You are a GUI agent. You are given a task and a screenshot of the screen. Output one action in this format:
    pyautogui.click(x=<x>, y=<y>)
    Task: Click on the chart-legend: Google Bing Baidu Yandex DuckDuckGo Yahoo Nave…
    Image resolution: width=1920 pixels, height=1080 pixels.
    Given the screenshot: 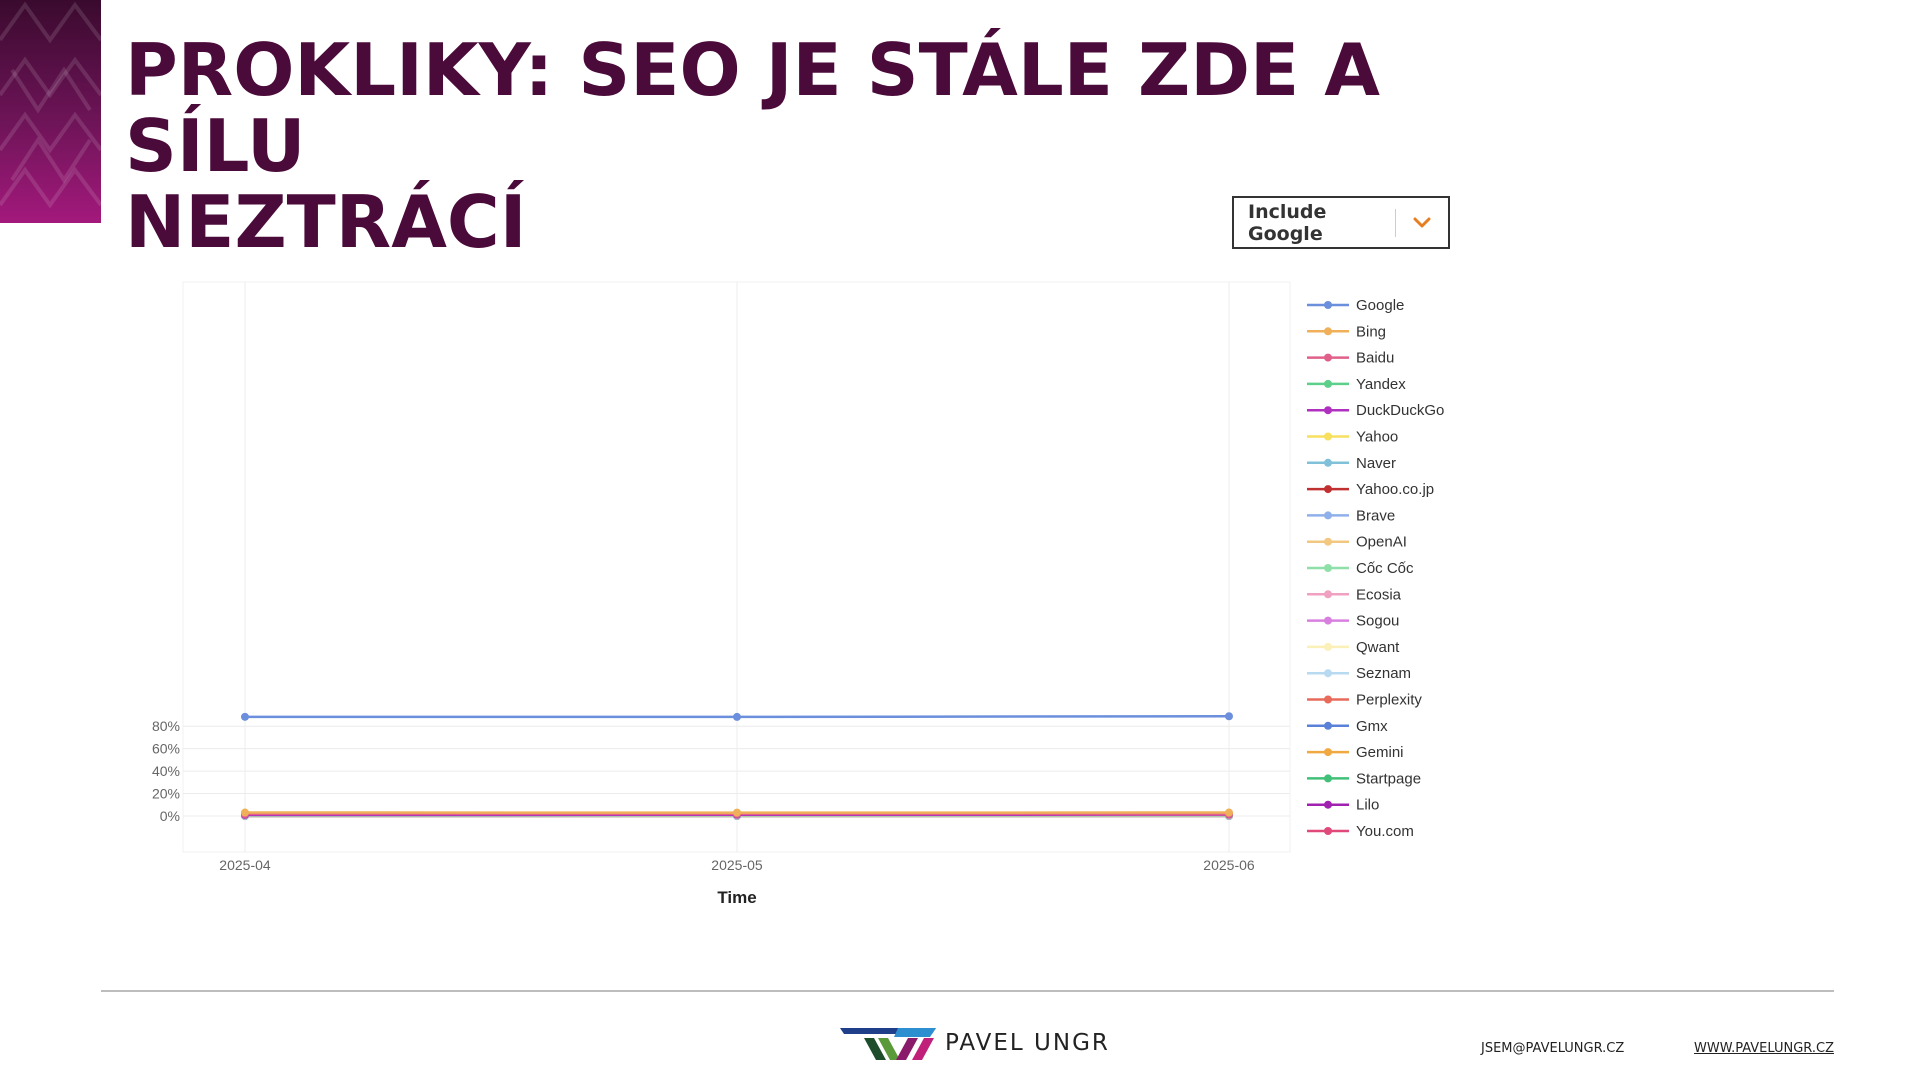 What is the action you would take?
    pyautogui.click(x=1375, y=568)
    